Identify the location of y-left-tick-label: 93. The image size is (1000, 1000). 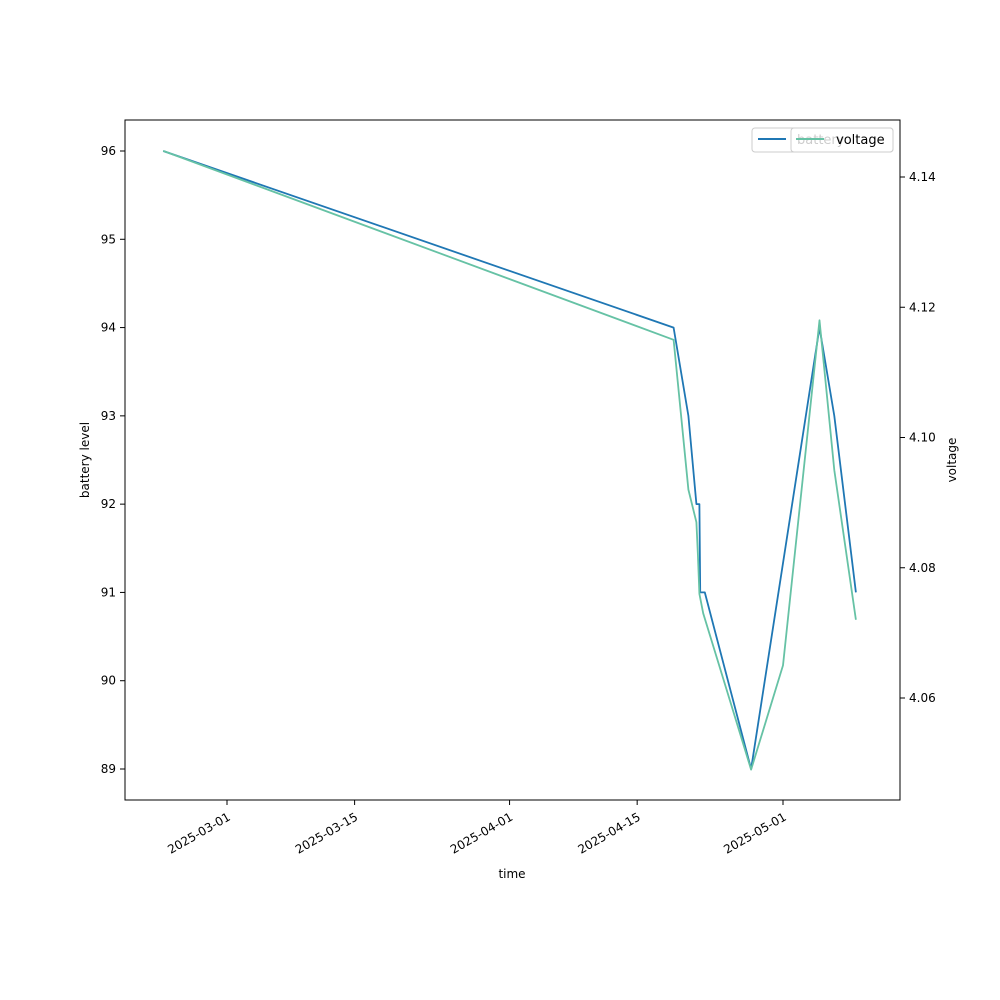
(108, 416).